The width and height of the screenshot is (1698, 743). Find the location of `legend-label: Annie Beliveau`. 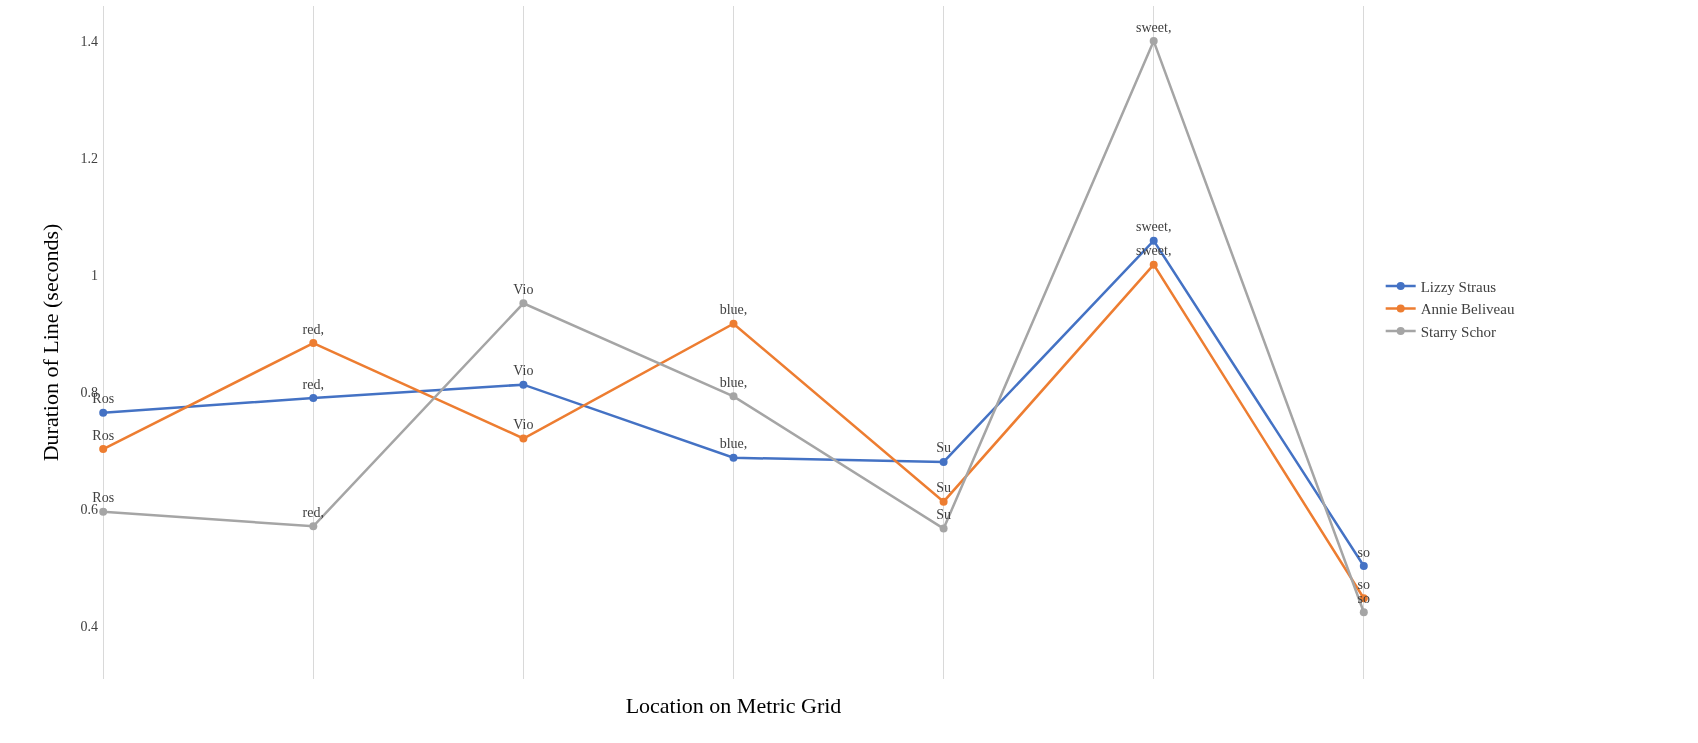

legend-label: Annie Beliveau is located at coordinates (1467, 309).